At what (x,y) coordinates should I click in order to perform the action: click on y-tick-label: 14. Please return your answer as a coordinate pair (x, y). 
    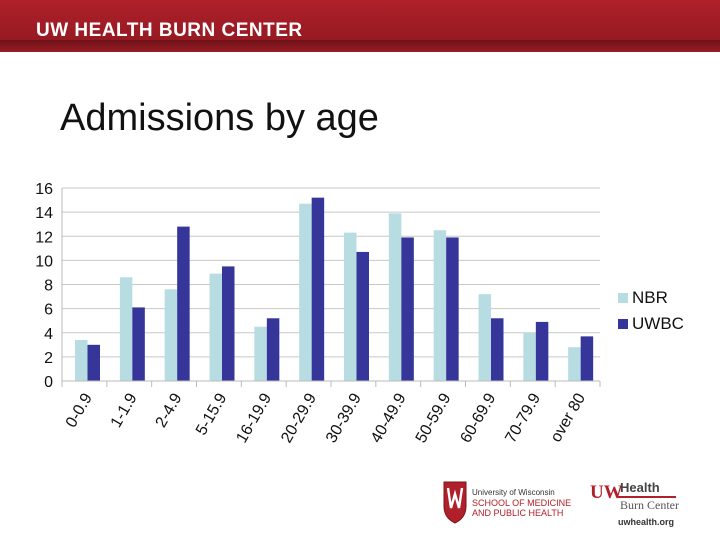
    Looking at the image, I should click on (44, 213).